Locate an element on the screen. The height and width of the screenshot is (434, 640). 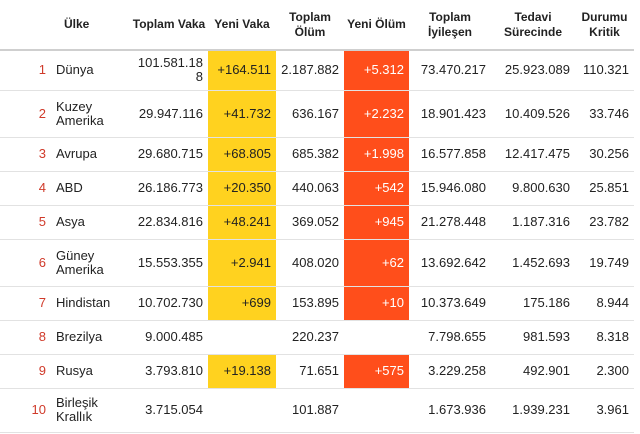
column-header-rank is located at coordinates (25, 25).